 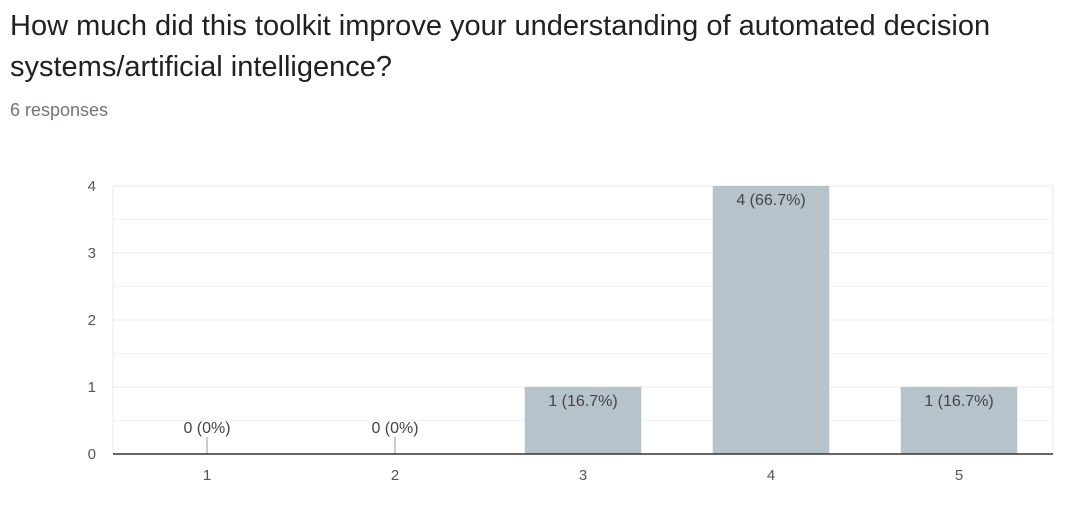 What do you see at coordinates (395, 475) in the screenshot?
I see `chart-x-tick-label: 2` at bounding box center [395, 475].